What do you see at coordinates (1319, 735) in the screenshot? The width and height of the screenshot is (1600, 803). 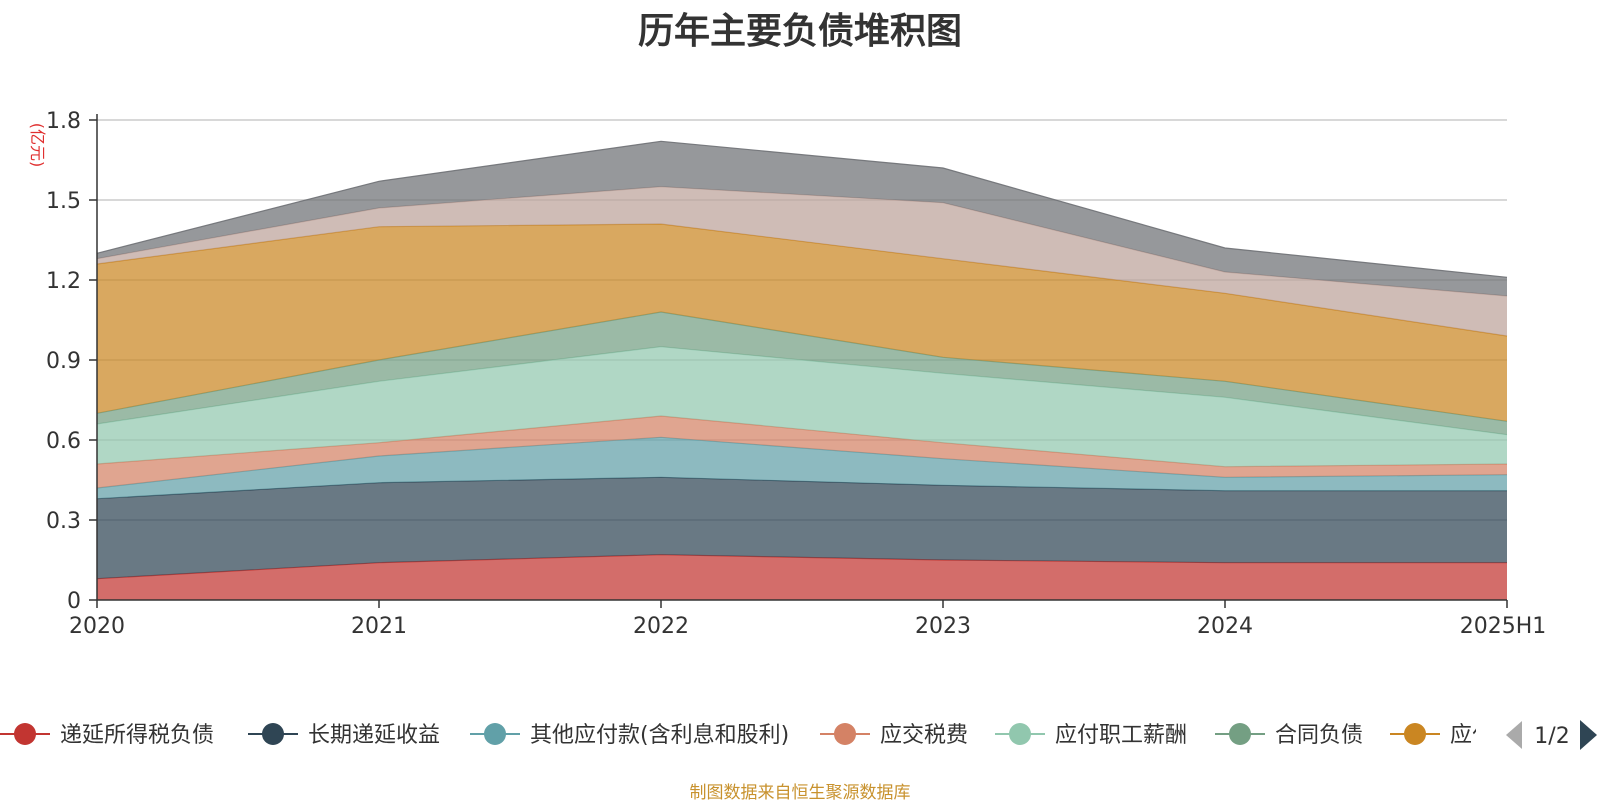 I see `legend-label-5: 合同负债` at bounding box center [1319, 735].